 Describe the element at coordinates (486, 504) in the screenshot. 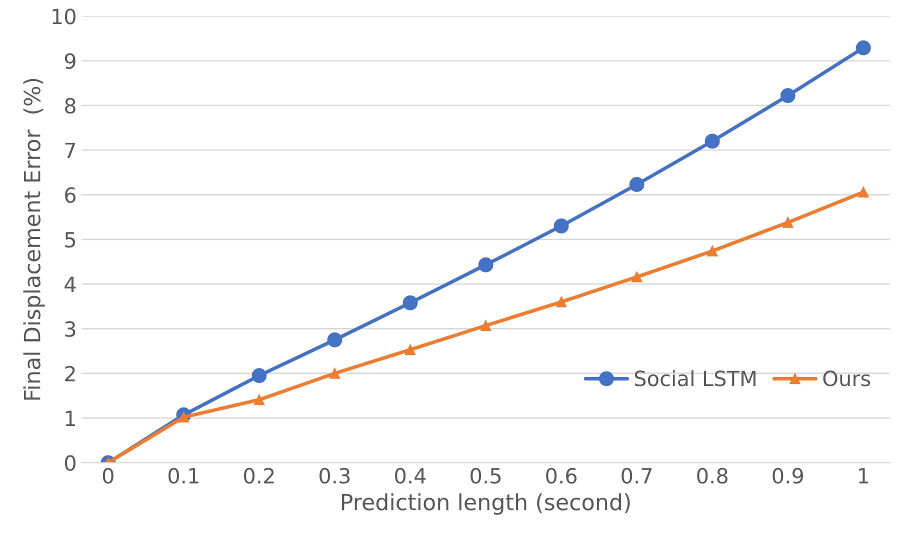

I see `x-axis-title: Prediction length (second)` at that location.